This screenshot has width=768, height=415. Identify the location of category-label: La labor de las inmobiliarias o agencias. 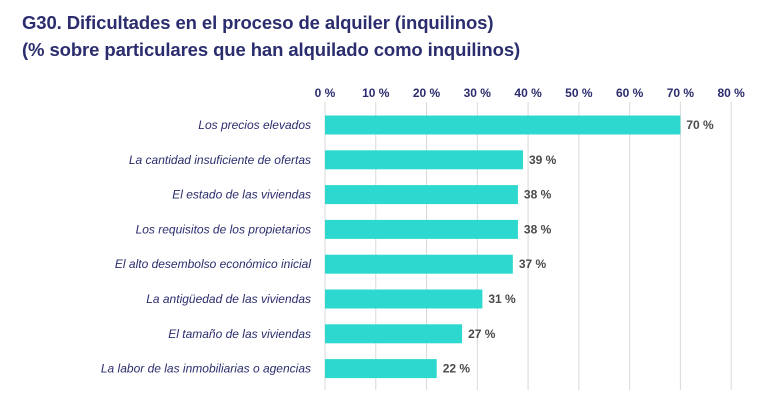
(206, 369).